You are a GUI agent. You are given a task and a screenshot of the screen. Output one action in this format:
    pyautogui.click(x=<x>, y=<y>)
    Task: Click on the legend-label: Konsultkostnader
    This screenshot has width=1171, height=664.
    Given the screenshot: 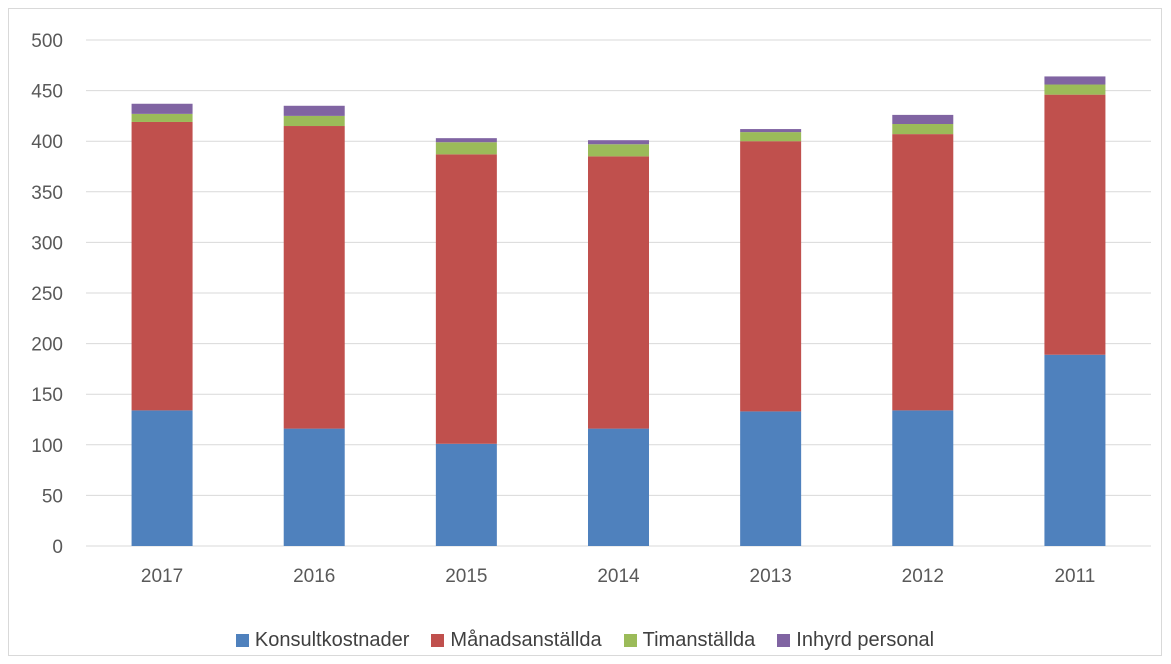 What is the action you would take?
    pyautogui.click(x=332, y=640)
    